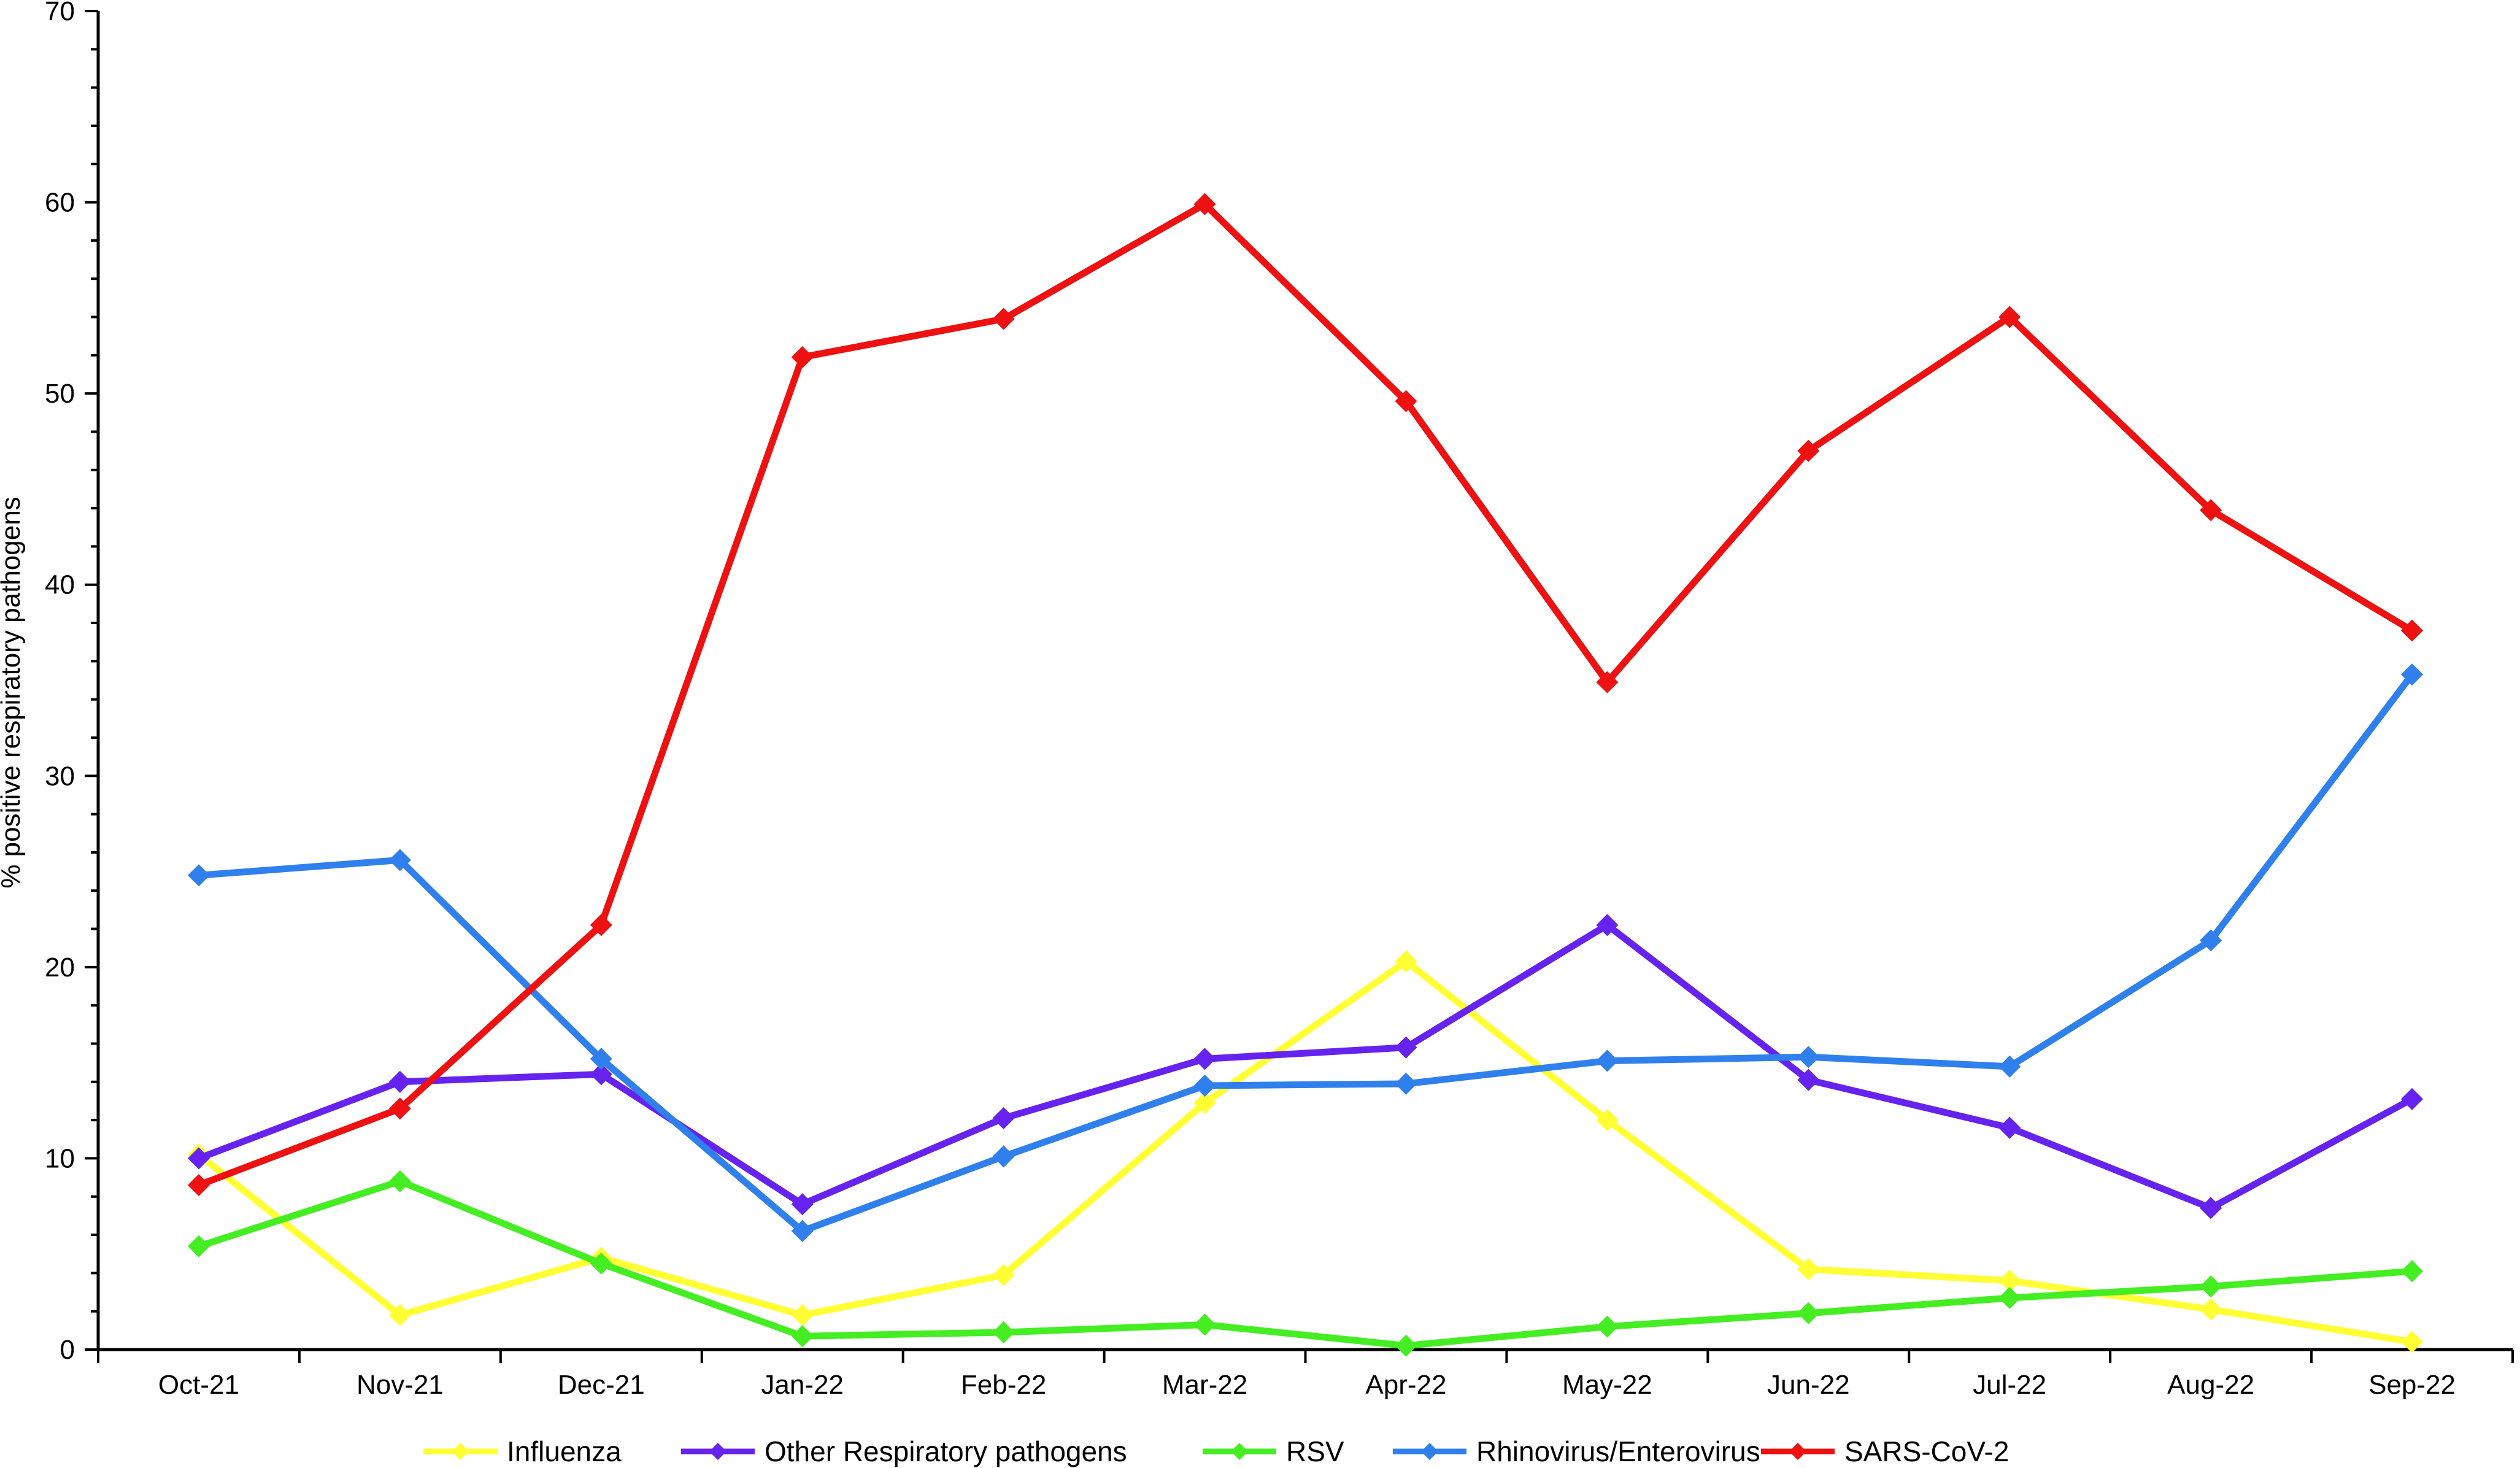 The width and height of the screenshot is (2520, 1468). Describe the element at coordinates (2009, 1385) in the screenshot. I see `x-tick-label: Jul-22` at that location.